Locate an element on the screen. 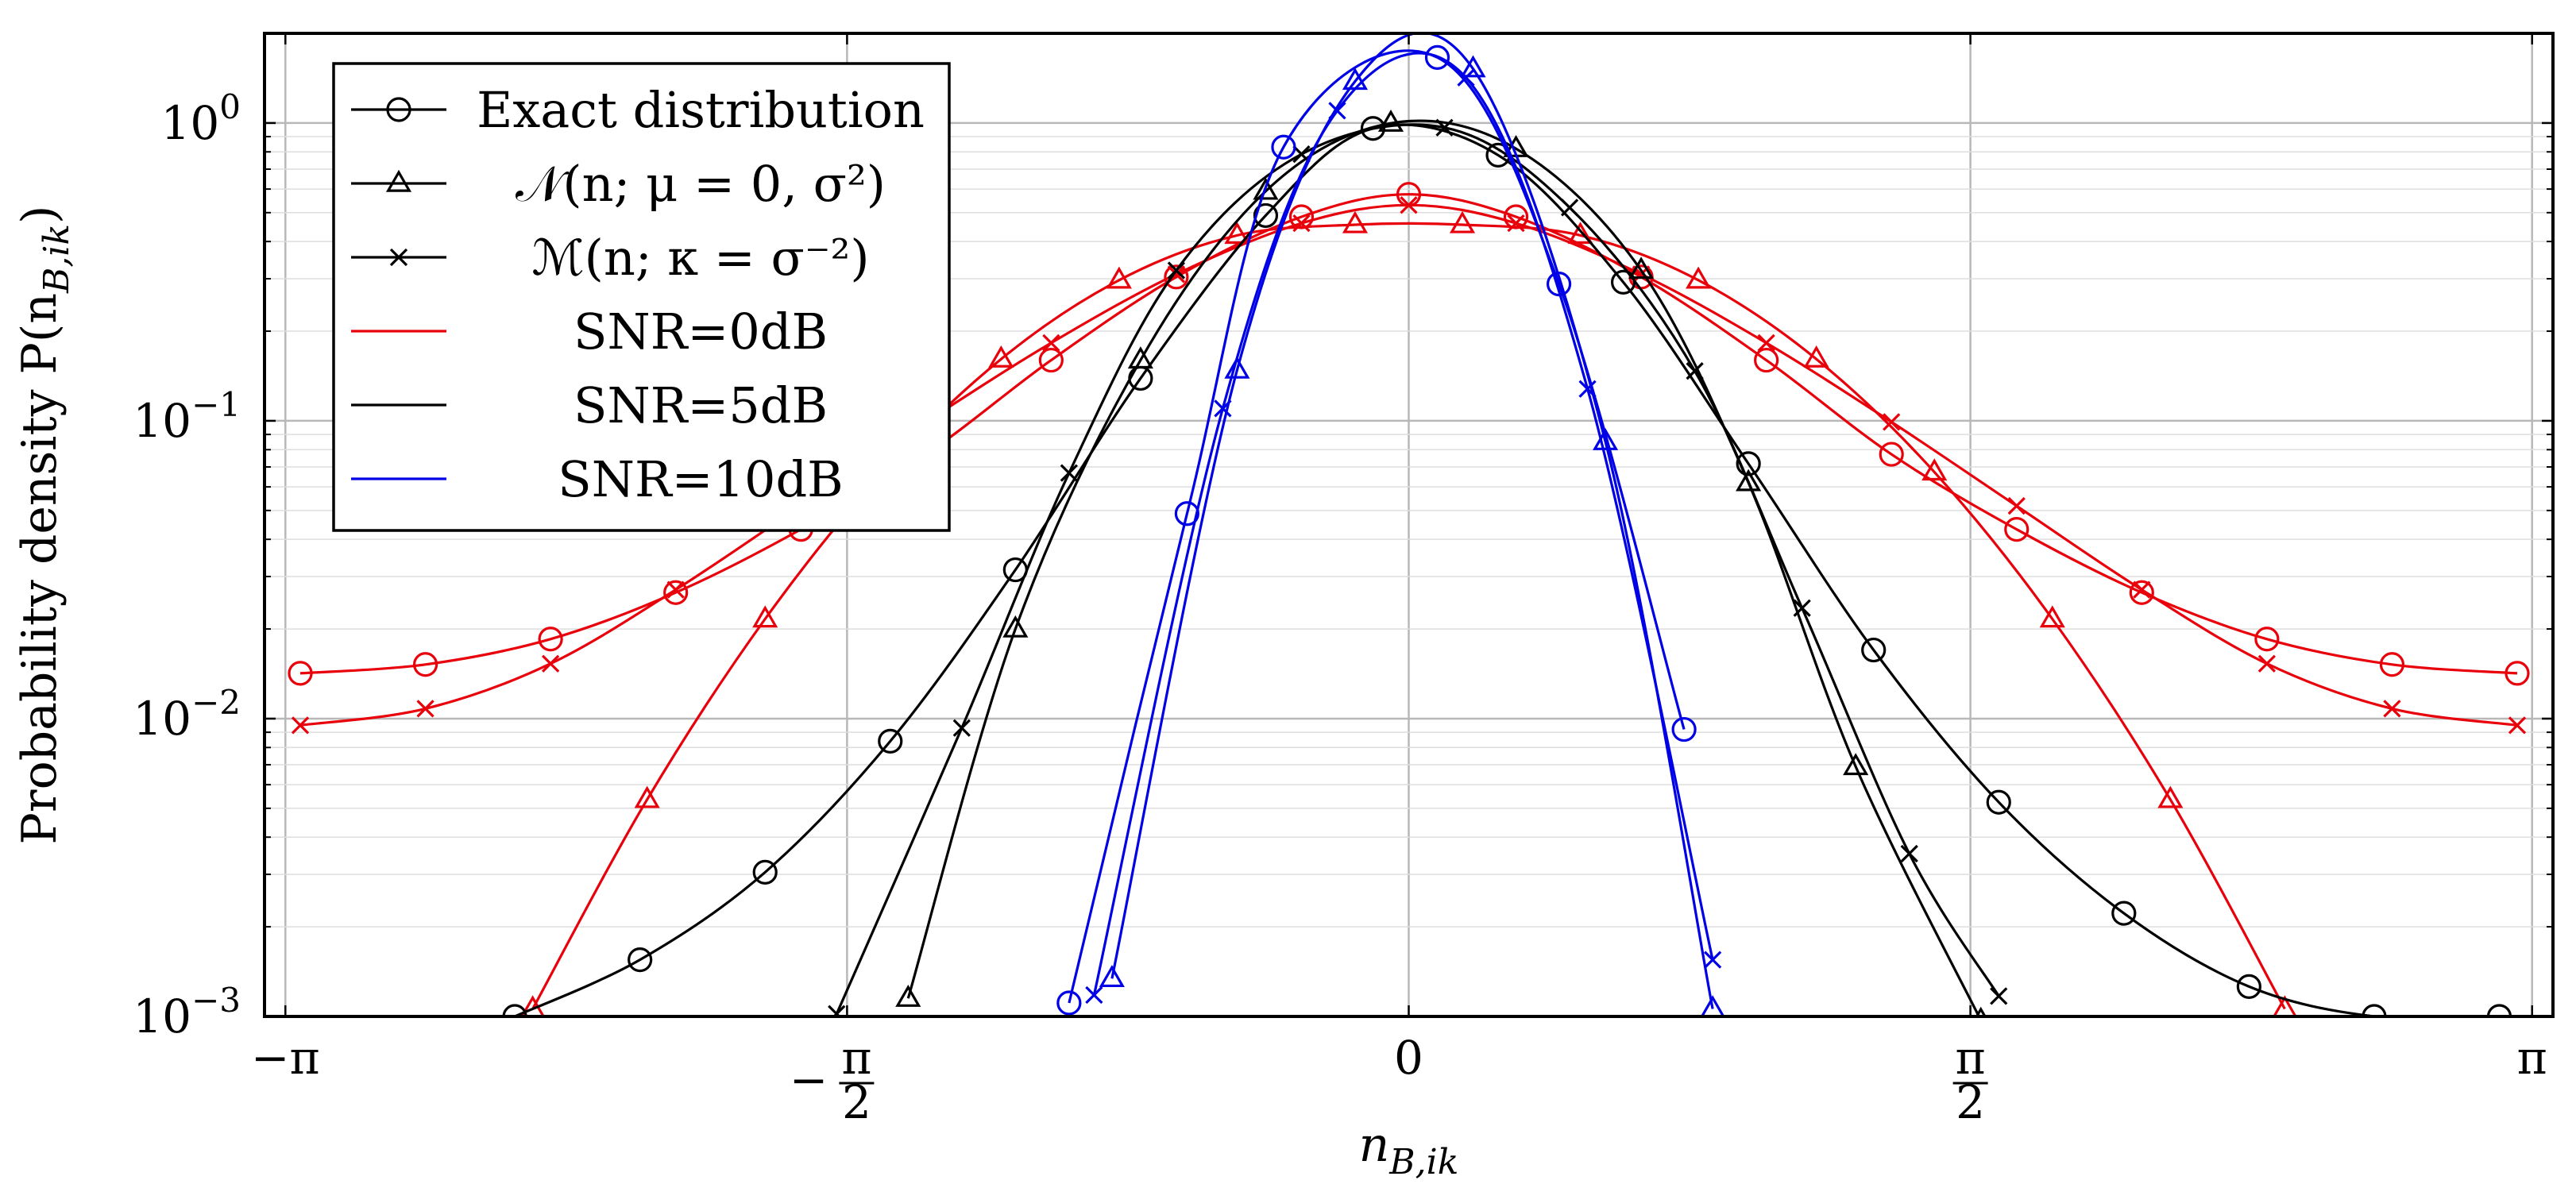  y-tick-label: 10⁻³ is located at coordinates (187, 1012).